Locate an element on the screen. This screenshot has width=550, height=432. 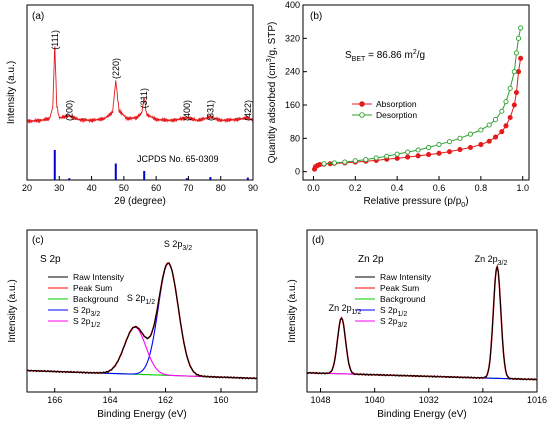
panel-c-raw-intensity-line is located at coordinates (142, 321).